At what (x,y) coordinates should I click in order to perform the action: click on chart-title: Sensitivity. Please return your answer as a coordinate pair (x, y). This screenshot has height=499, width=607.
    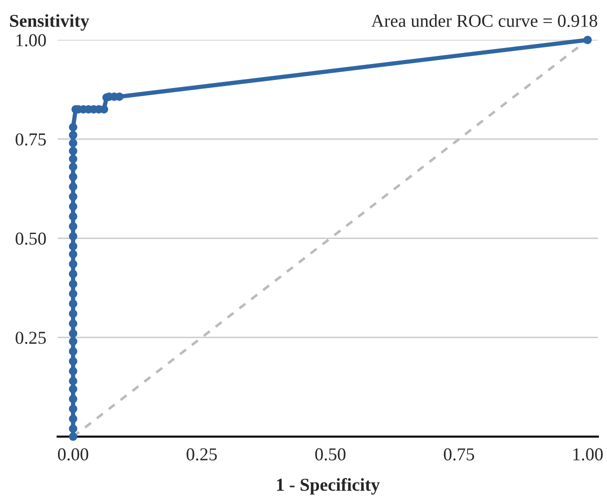
    Looking at the image, I should click on (50, 22).